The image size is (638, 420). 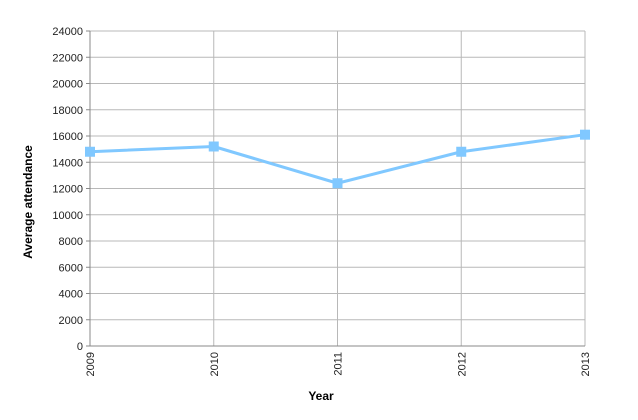 What do you see at coordinates (67, 190) in the screenshot?
I see `y-tick-label: 12000` at bounding box center [67, 190].